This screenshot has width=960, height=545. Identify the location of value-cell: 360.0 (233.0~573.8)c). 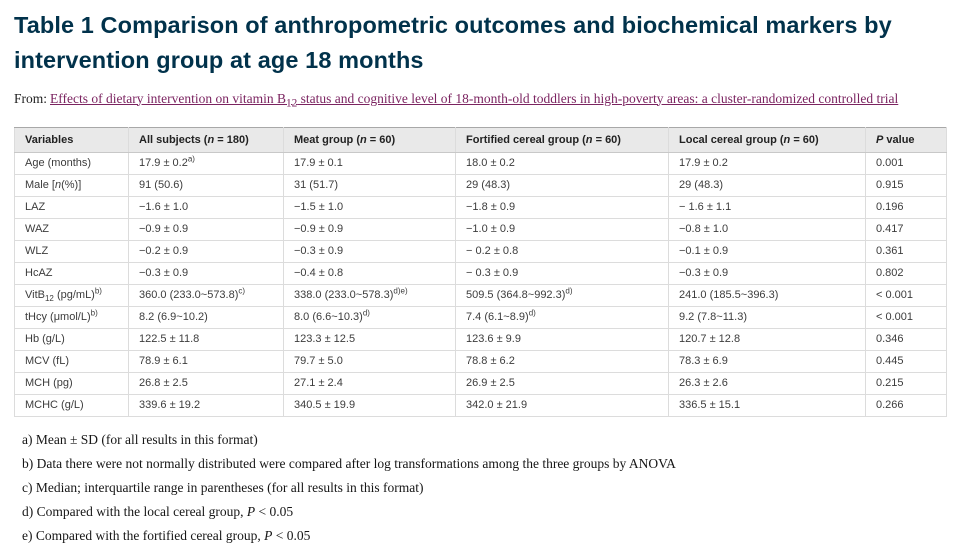
(206, 295).